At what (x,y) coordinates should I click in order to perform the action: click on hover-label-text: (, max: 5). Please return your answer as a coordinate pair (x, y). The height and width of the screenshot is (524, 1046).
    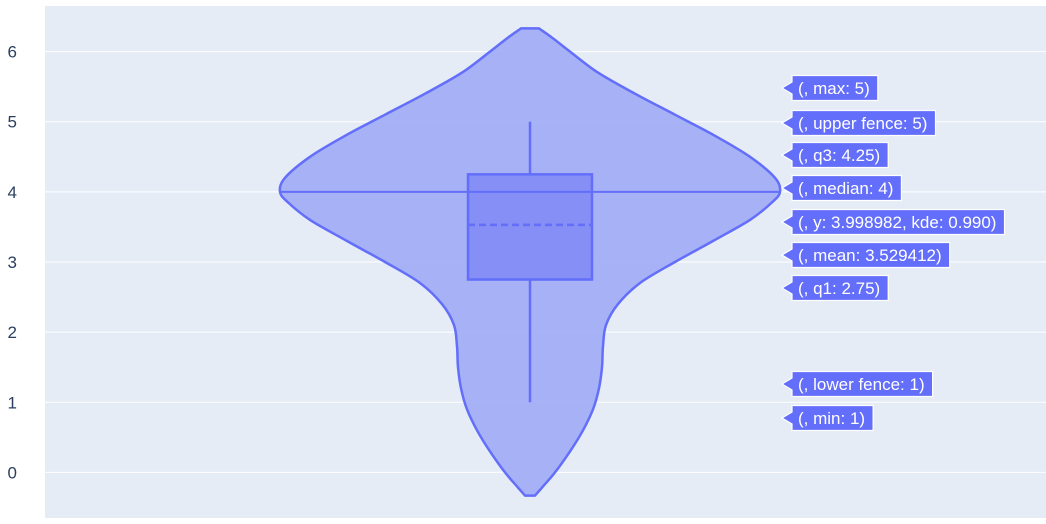
    Looking at the image, I should click on (834, 88).